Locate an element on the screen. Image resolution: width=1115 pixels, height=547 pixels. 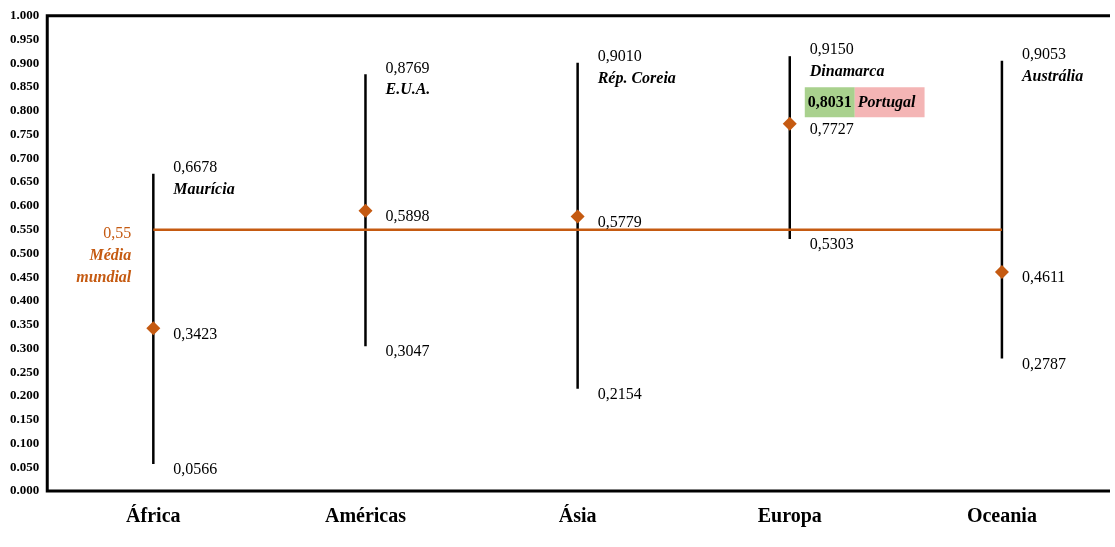
y-tick-label: 1.000 is located at coordinates (25, 15).